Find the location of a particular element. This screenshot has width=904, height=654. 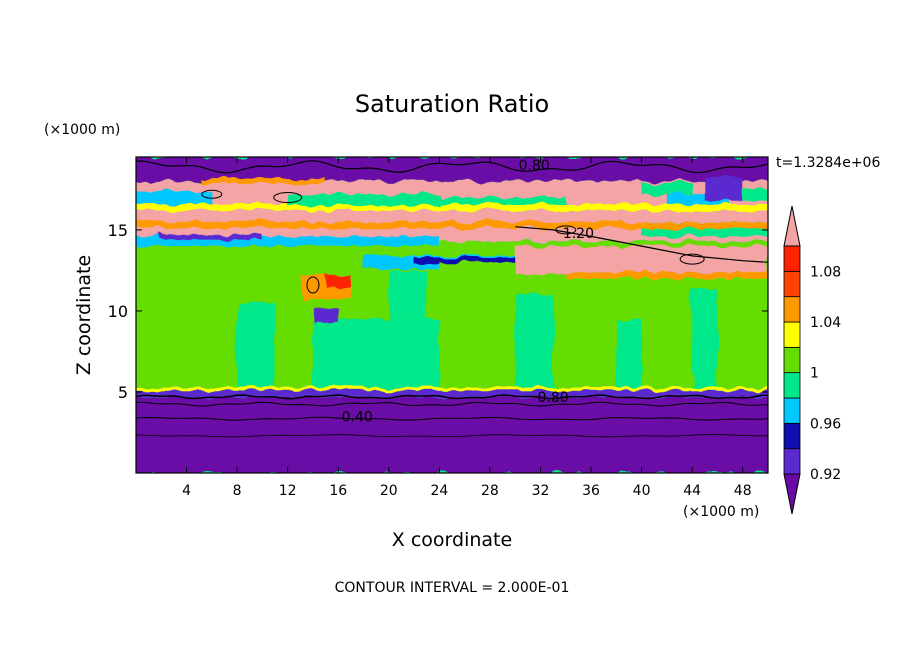

x-unit-label: (×1000 m) is located at coordinates (721, 512).